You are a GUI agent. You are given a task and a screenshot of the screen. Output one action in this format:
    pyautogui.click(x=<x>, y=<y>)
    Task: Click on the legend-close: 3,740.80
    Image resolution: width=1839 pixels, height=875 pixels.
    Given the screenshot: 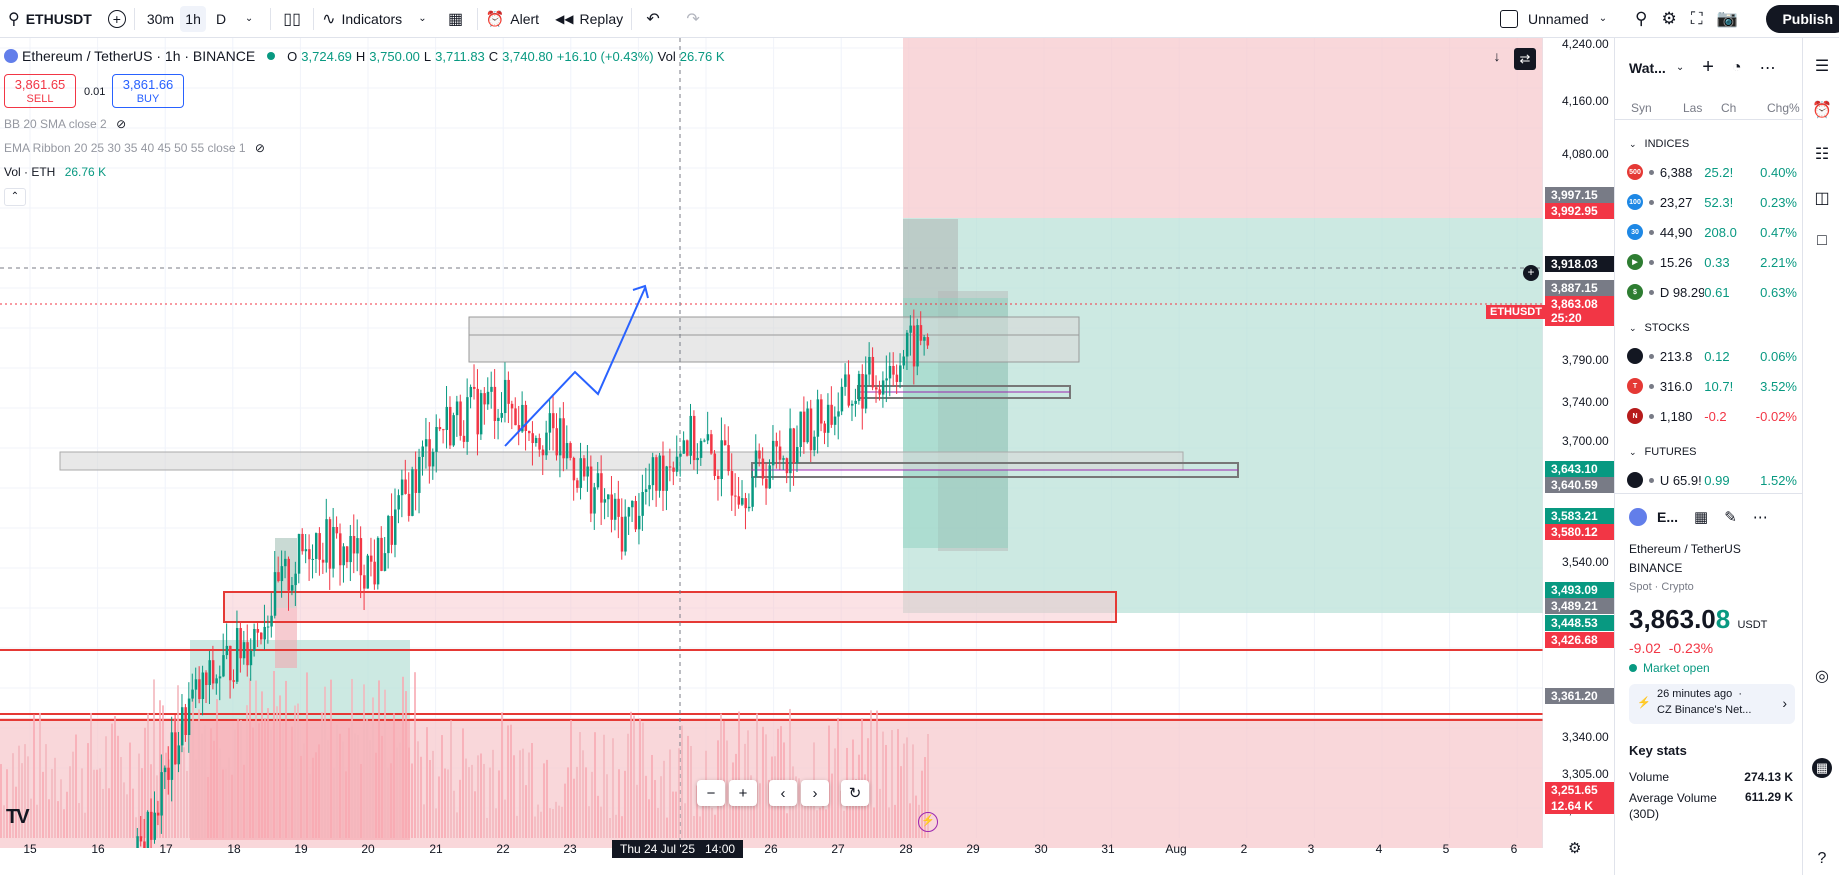 What is the action you would take?
    pyautogui.click(x=527, y=56)
    